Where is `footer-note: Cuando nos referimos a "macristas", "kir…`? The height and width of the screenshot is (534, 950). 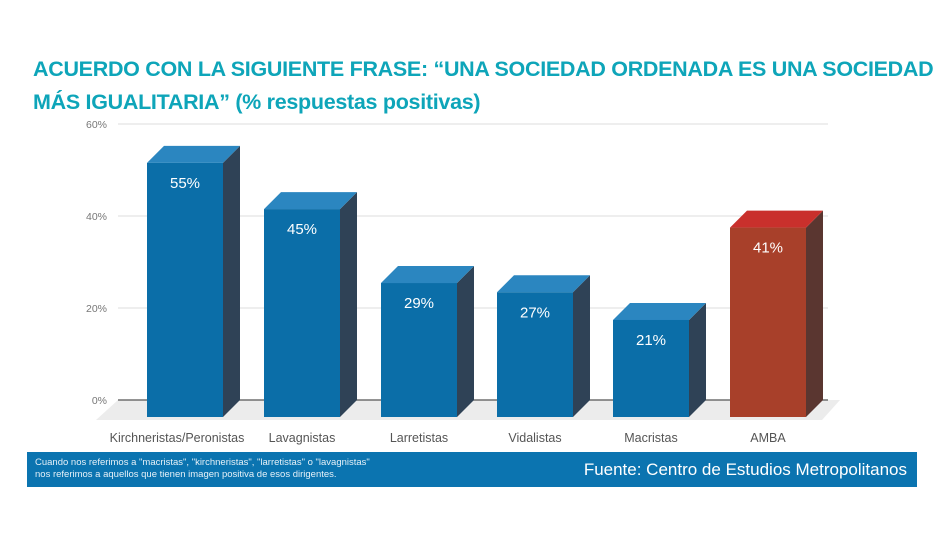
footer-note: Cuando nos referimos a "macristas", "kir… is located at coordinates (202, 469).